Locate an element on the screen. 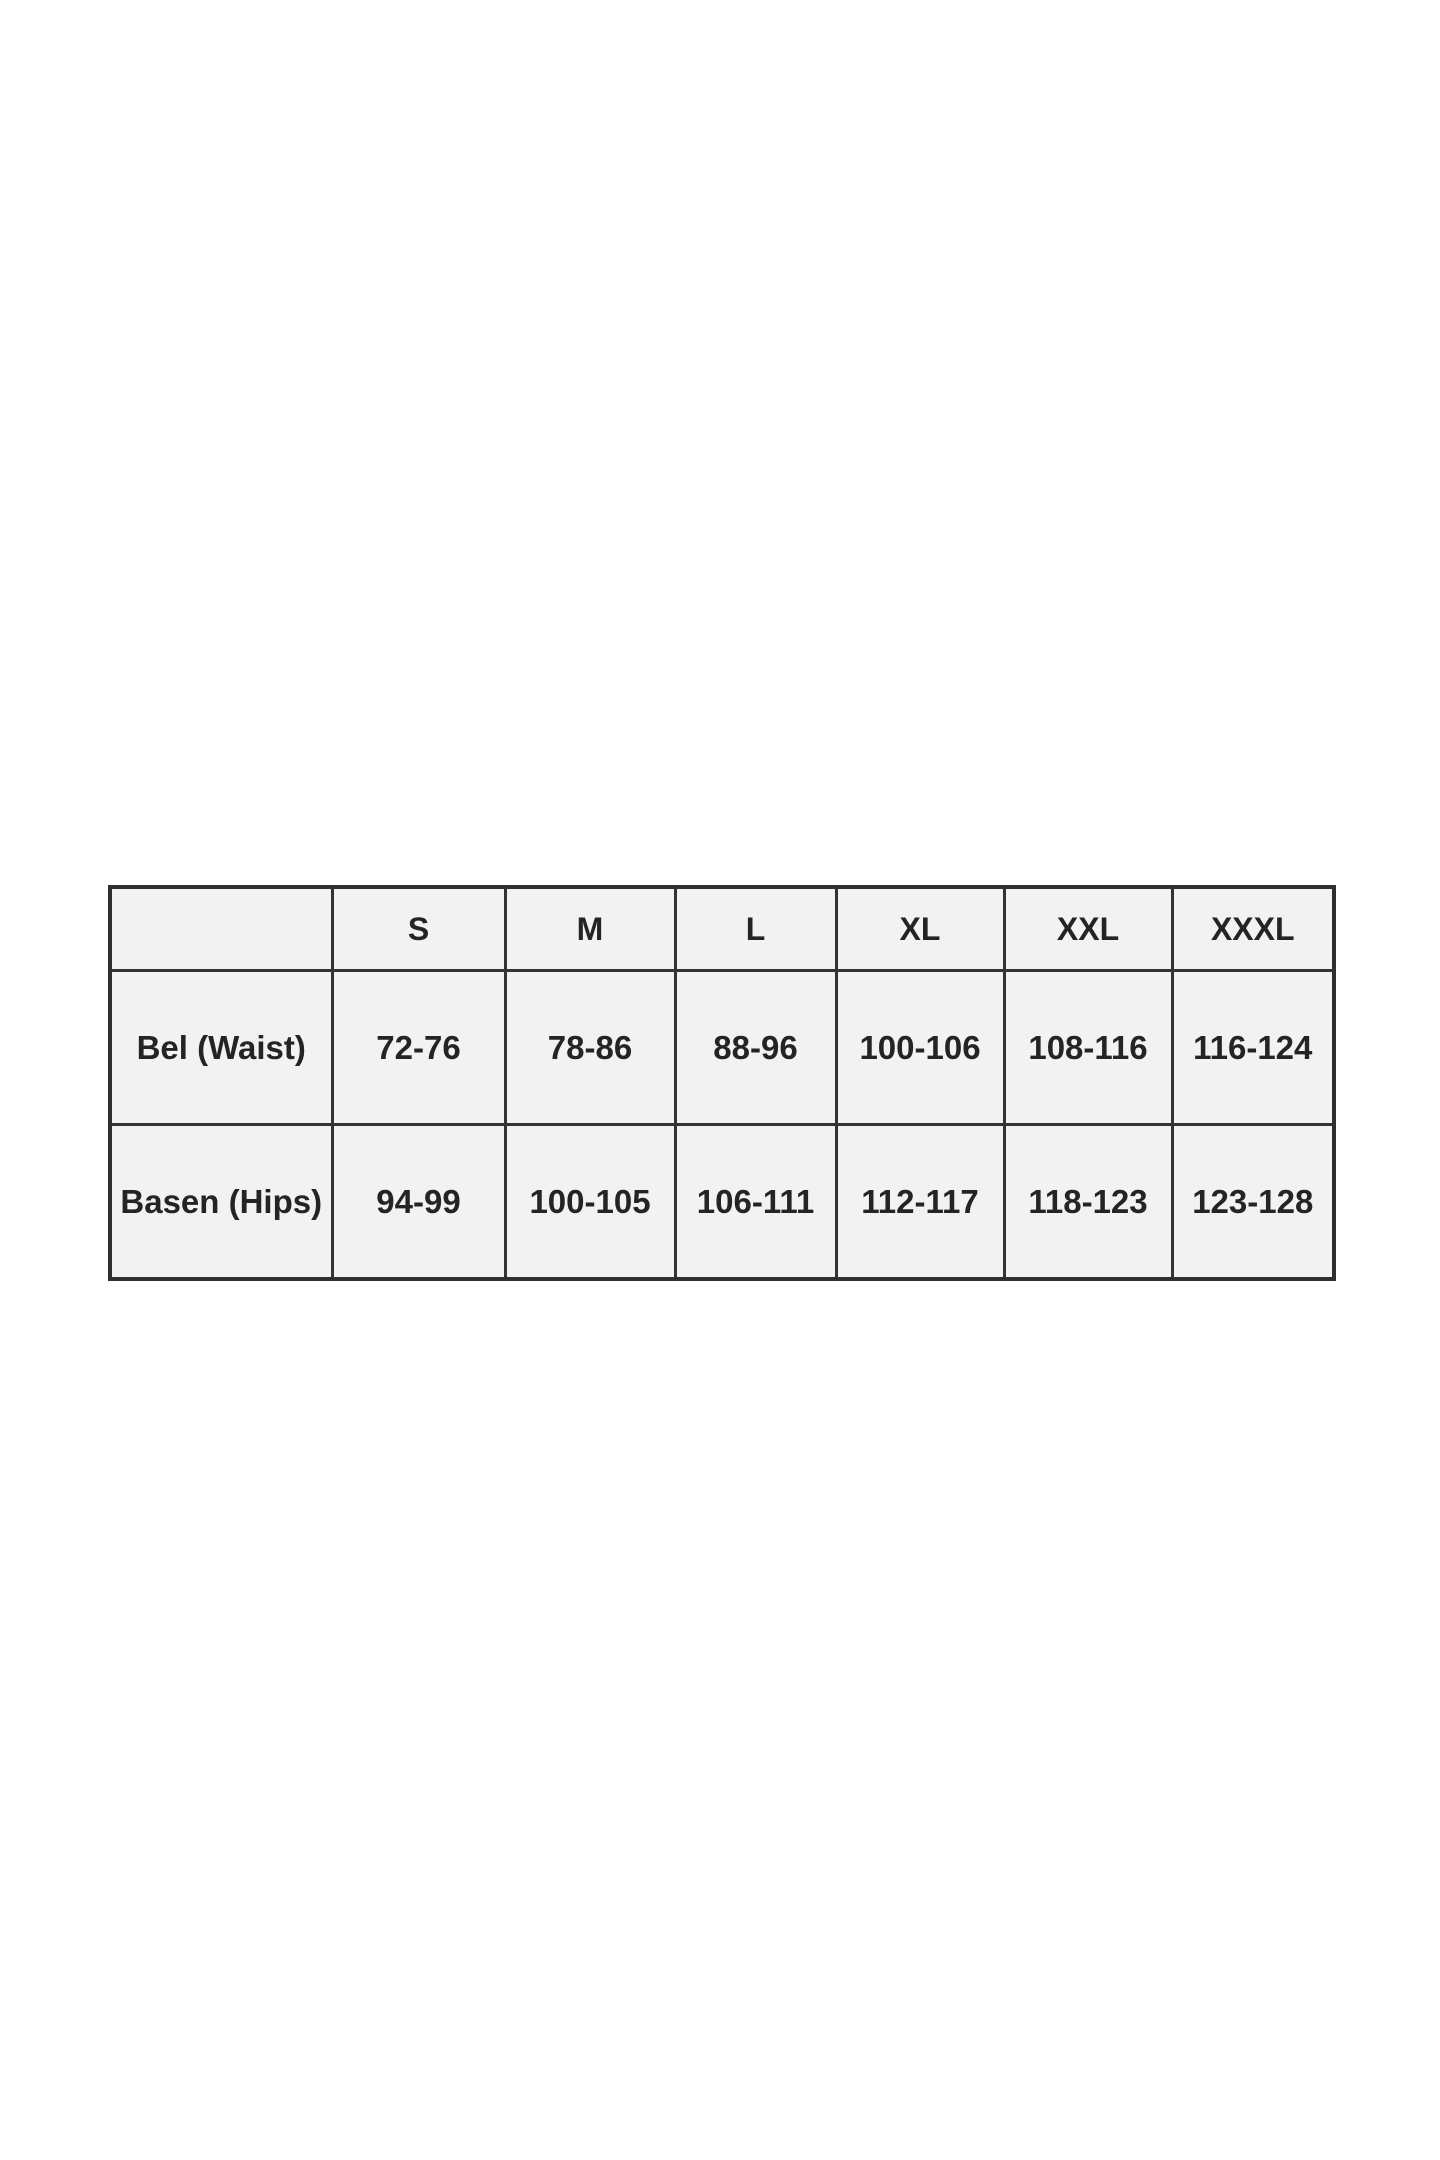  row-label-waist: Bel (Waist) is located at coordinates (221, 1047).